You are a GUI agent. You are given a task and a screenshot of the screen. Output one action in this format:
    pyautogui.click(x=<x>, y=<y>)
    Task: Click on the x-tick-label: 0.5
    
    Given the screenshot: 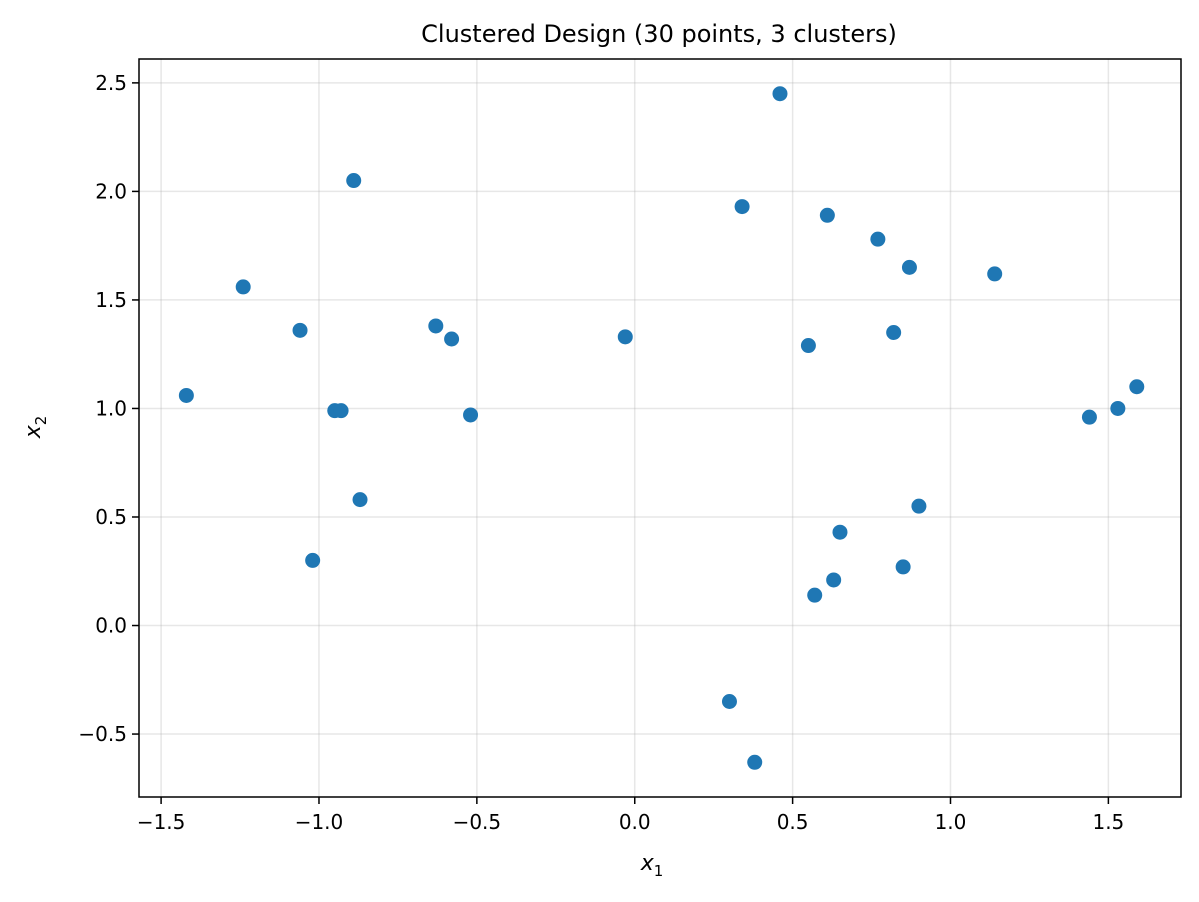 What is the action you would take?
    pyautogui.click(x=793, y=822)
    